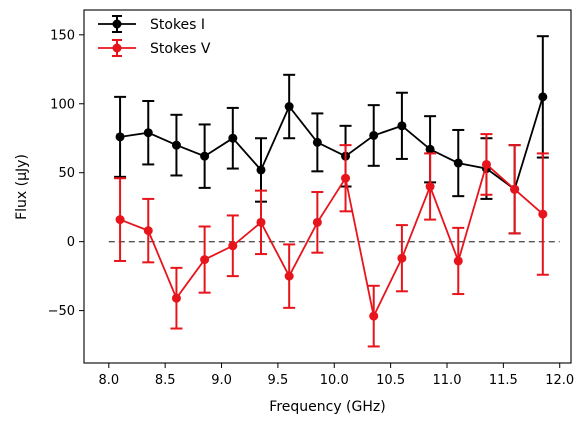 Image resolution: width=580 pixels, height=426 pixels. I want to click on y-tick-label: 0, so click(71, 242).